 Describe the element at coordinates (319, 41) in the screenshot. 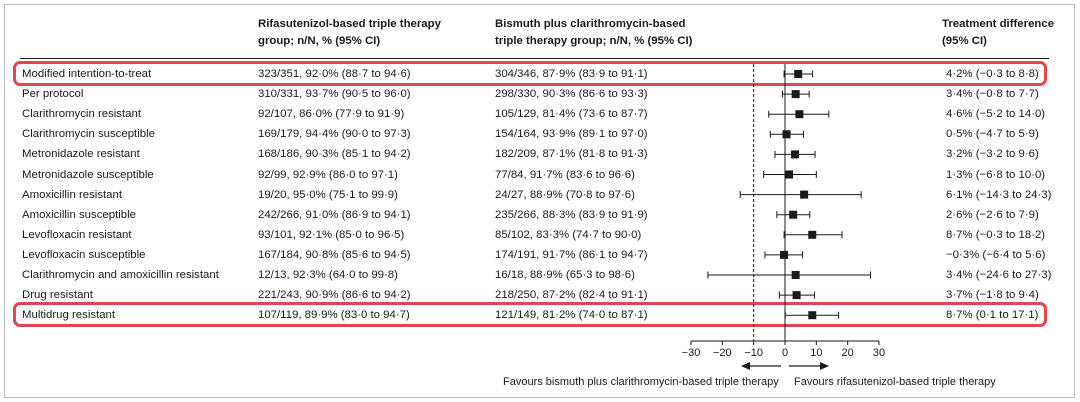

I see `header-group1-line2: group; n/N, % (95% CI)` at that location.